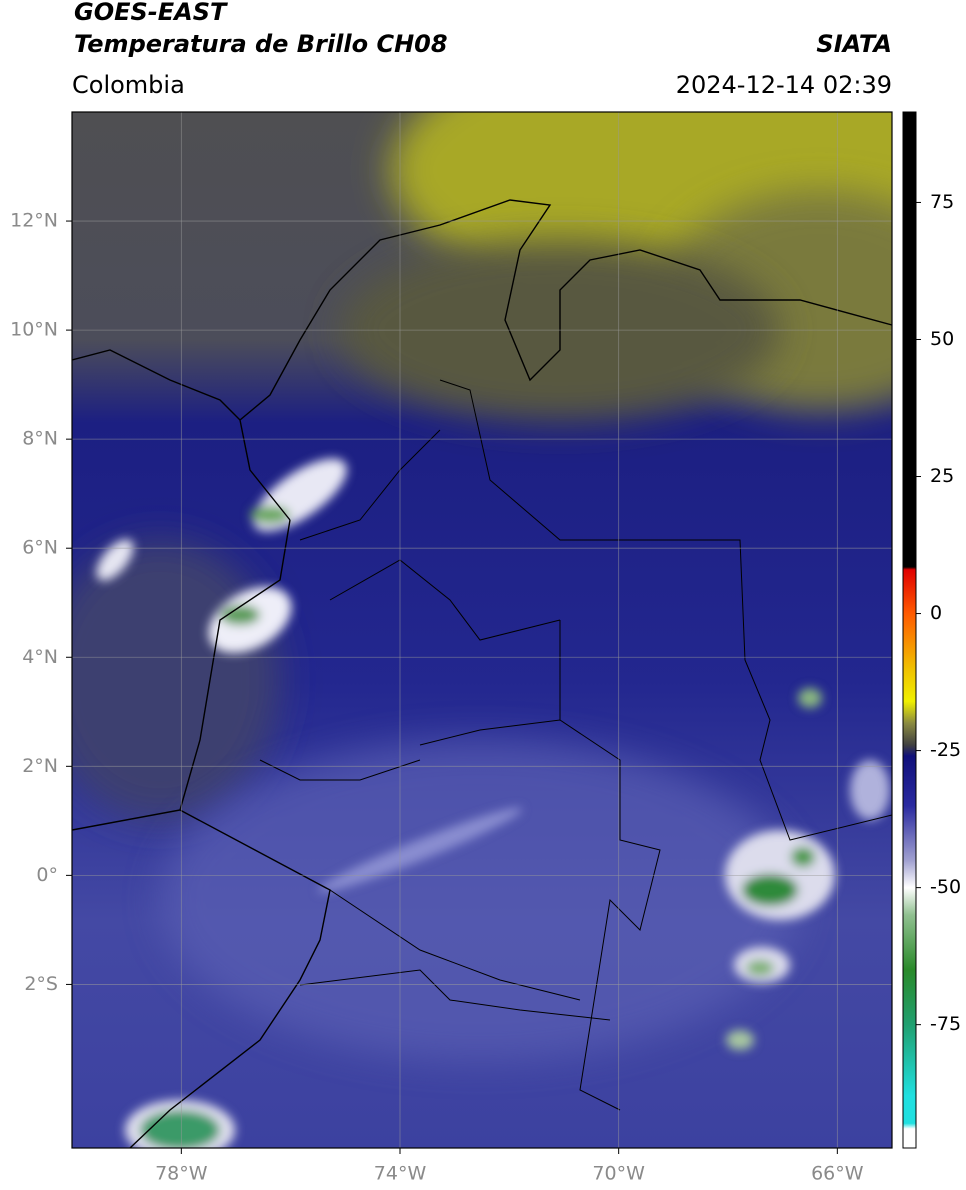  I want to click on colorbar-tick-label: -75, so click(945, 1024).